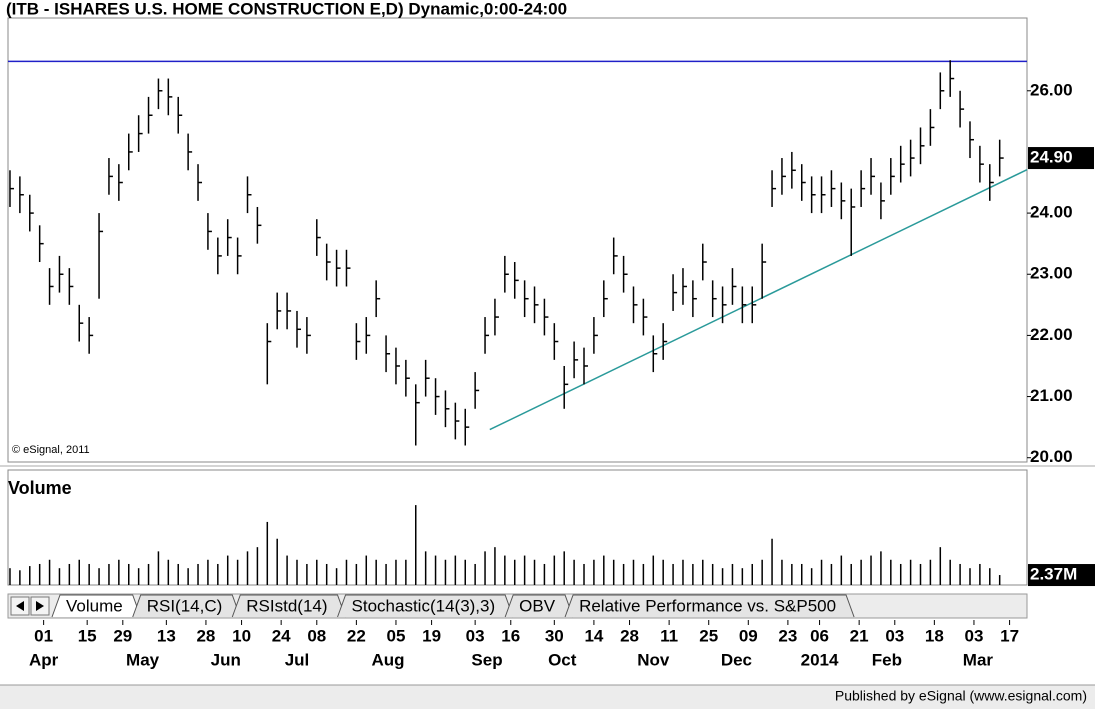  I want to click on y-tick-label: 20.00, so click(1051, 456).